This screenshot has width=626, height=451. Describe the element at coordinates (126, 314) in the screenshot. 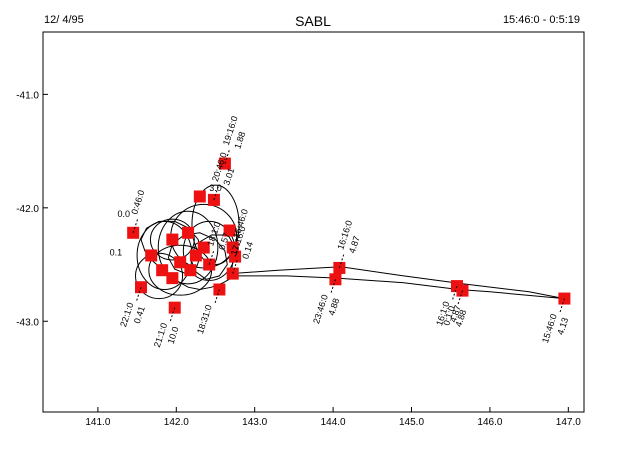

I see `point-time-label-19: 22:1:0` at that location.